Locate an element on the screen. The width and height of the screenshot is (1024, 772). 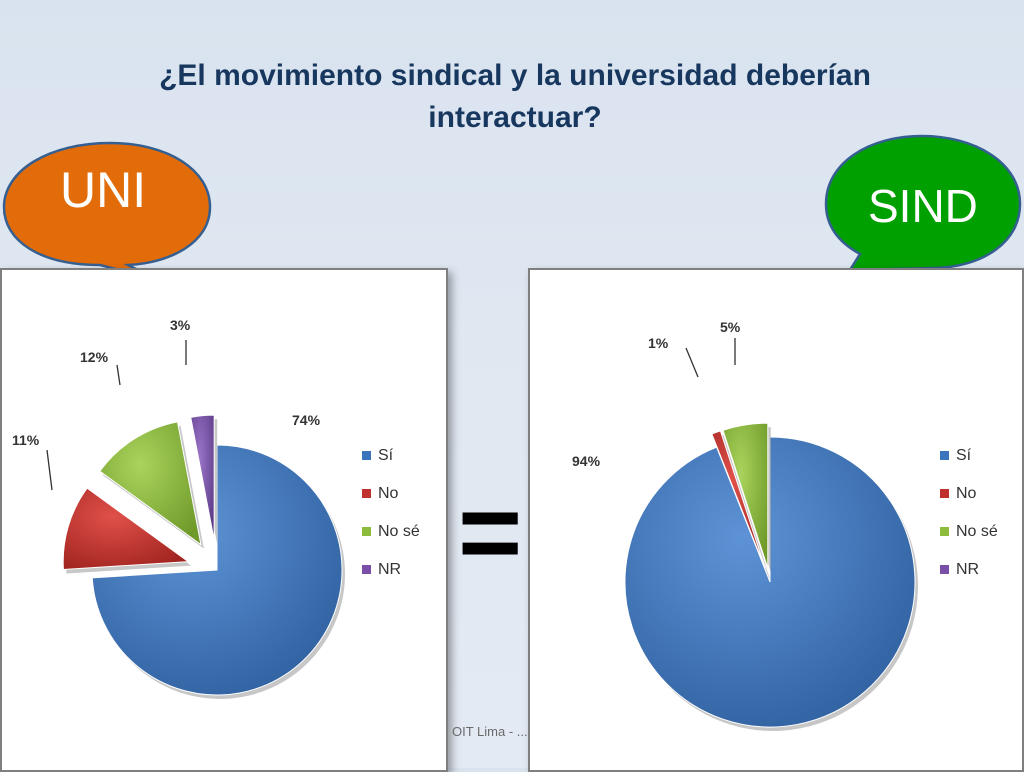
data-label-no: 11% is located at coordinates (26, 440).